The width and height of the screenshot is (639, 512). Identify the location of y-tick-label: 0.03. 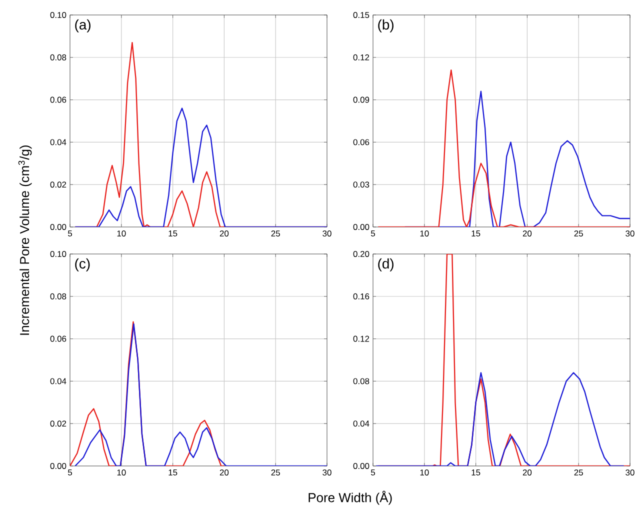
(361, 185).